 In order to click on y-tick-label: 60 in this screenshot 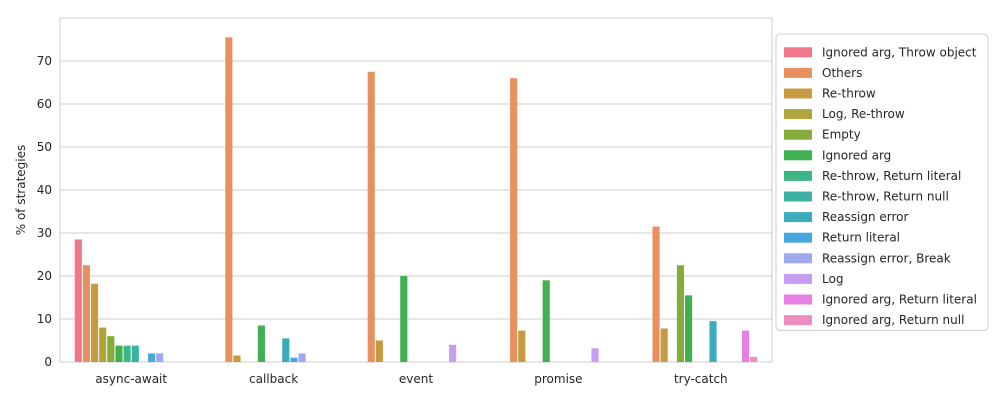, I will do `click(44, 104)`.